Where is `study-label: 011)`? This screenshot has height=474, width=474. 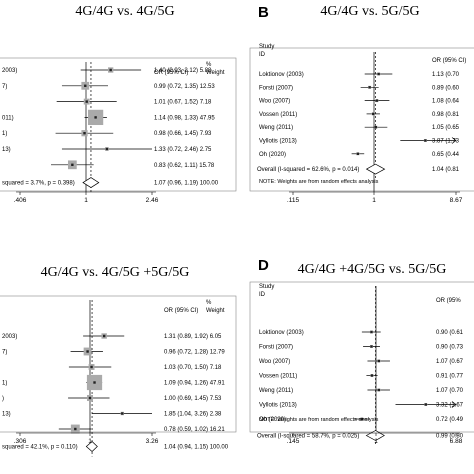
study-label: 011) is located at coordinates (8, 118).